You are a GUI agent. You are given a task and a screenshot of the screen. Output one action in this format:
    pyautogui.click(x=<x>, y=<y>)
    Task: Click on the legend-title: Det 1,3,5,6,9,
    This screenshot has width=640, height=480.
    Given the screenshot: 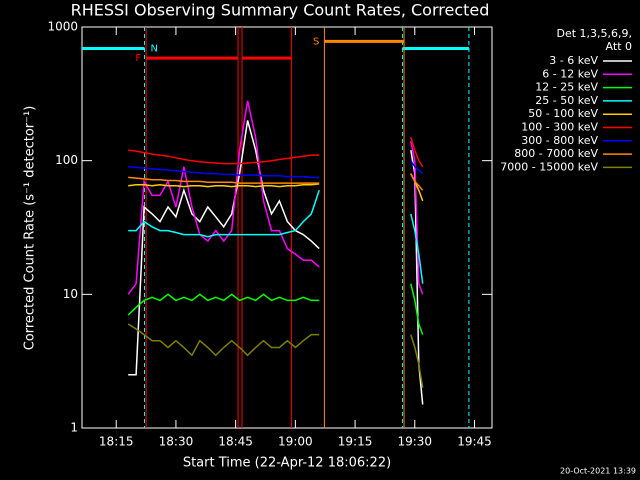 What is the action you would take?
    pyautogui.click(x=594, y=33)
    